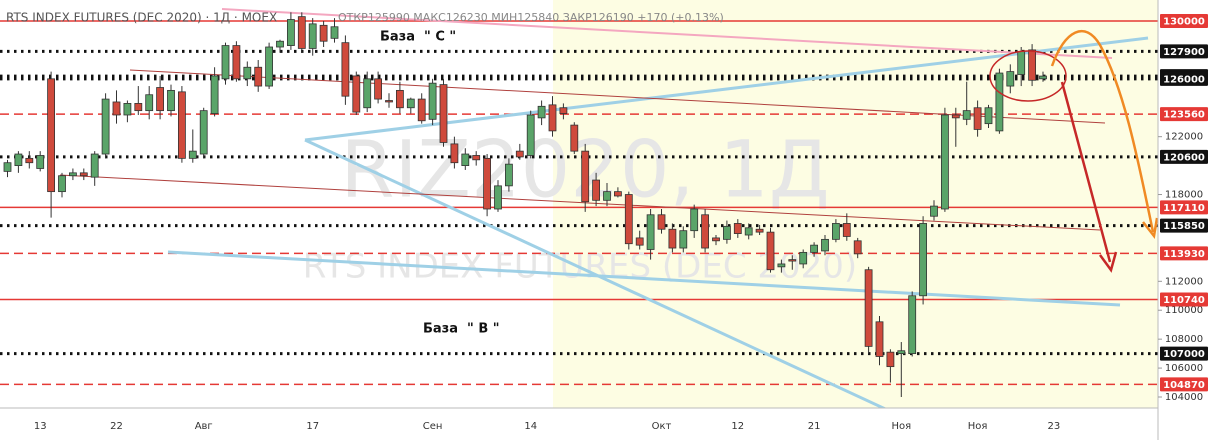  What do you see at coordinates (901, 426) in the screenshot?
I see `x-tick-label: Ноя` at bounding box center [901, 426].